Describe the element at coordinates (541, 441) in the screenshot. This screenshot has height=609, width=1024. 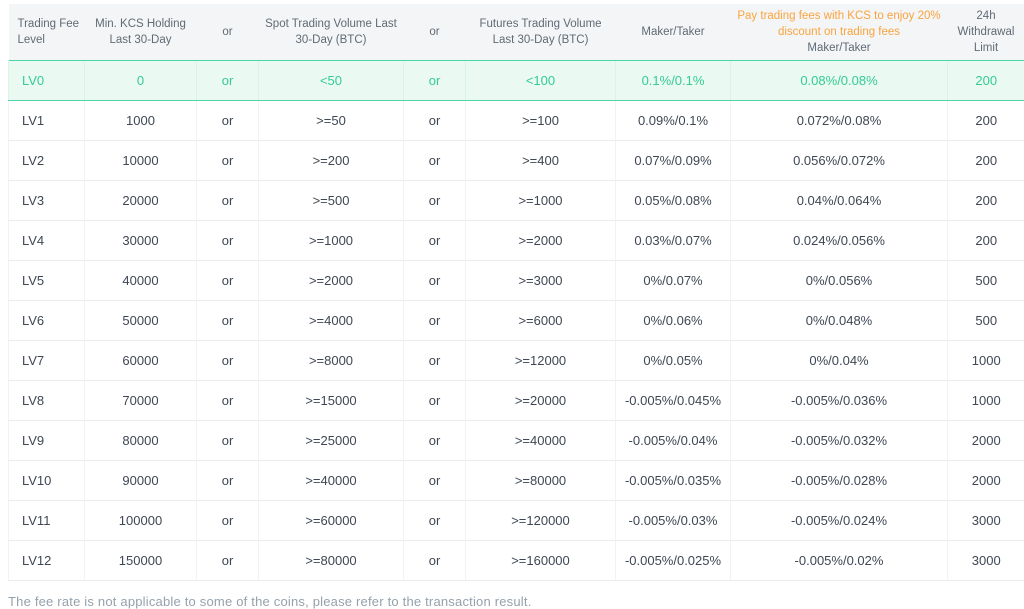
I see `cell-futures-volume: >=40000` at that location.